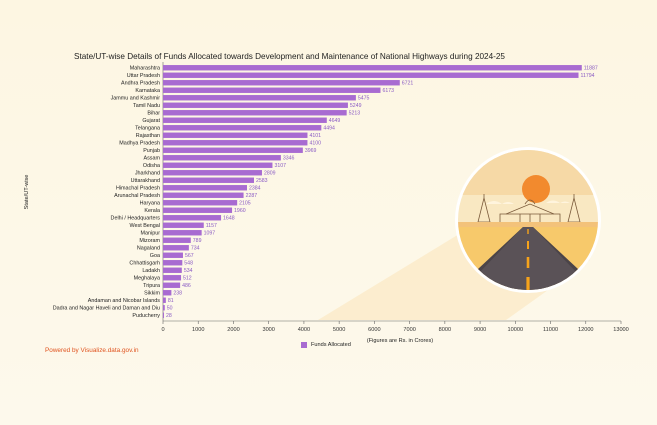  What do you see at coordinates (364, 99) in the screenshot?
I see `data-label: 5475` at bounding box center [364, 99].